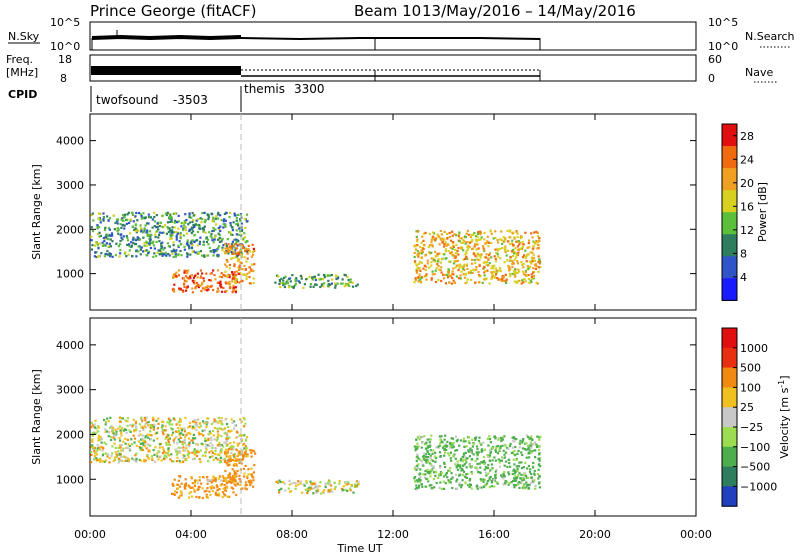  Describe the element at coordinates (729, 135) in the screenshot. I see `colorbar-swatch` at that location.